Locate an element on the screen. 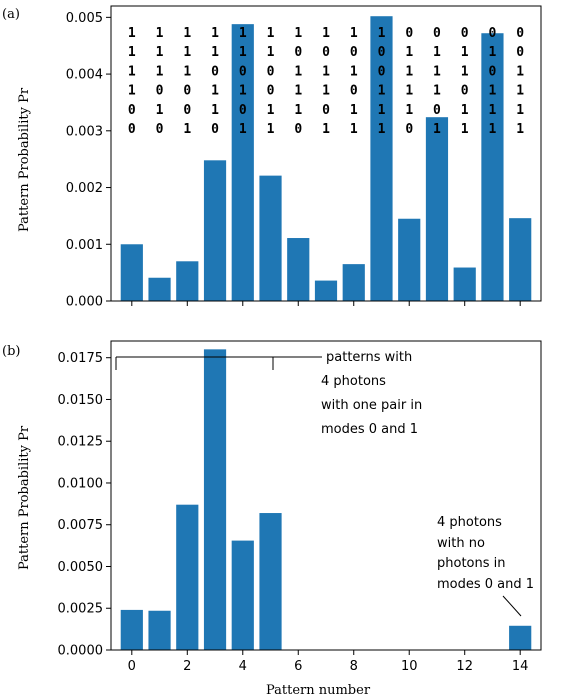  x-axis-label: Pattern number is located at coordinates (318, 690).